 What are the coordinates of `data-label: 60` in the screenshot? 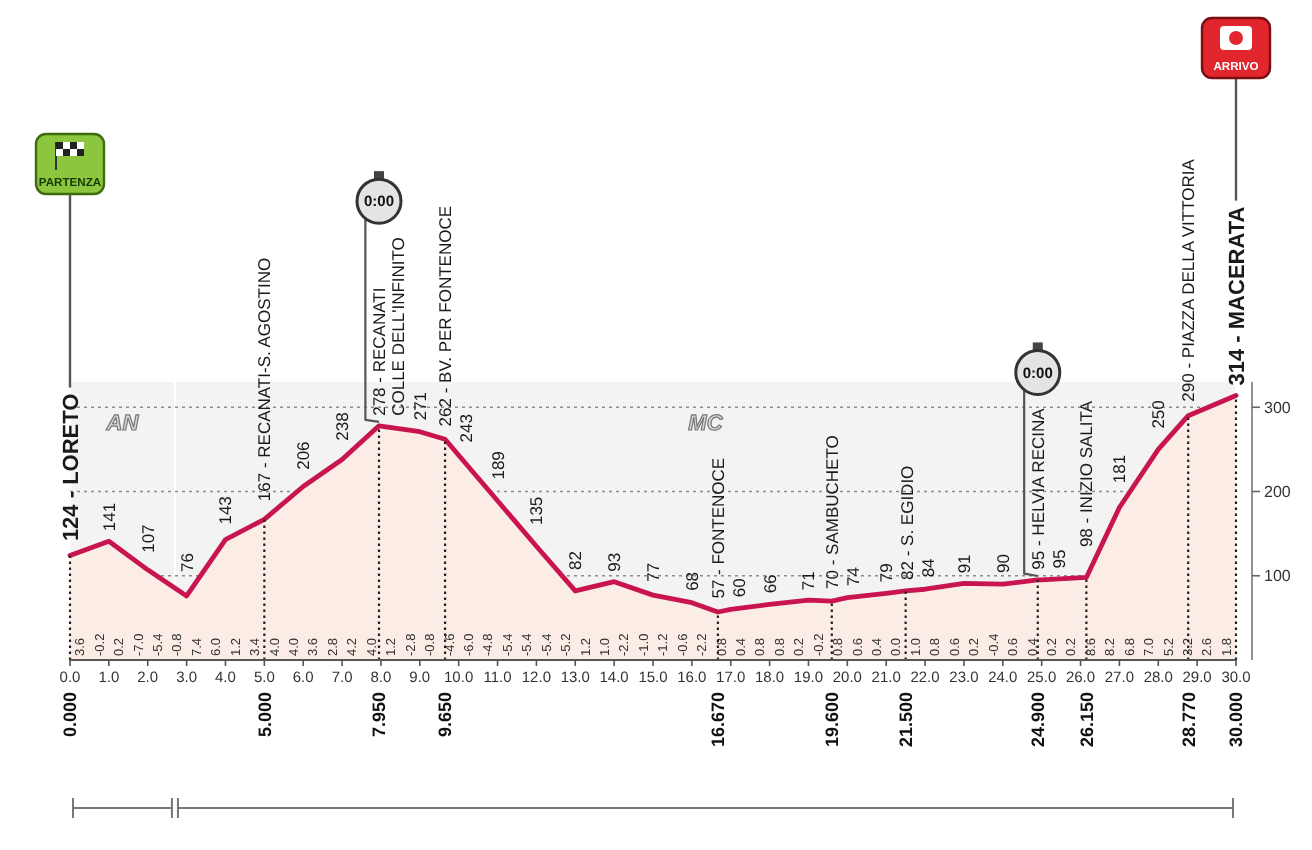 It's located at (738, 587).